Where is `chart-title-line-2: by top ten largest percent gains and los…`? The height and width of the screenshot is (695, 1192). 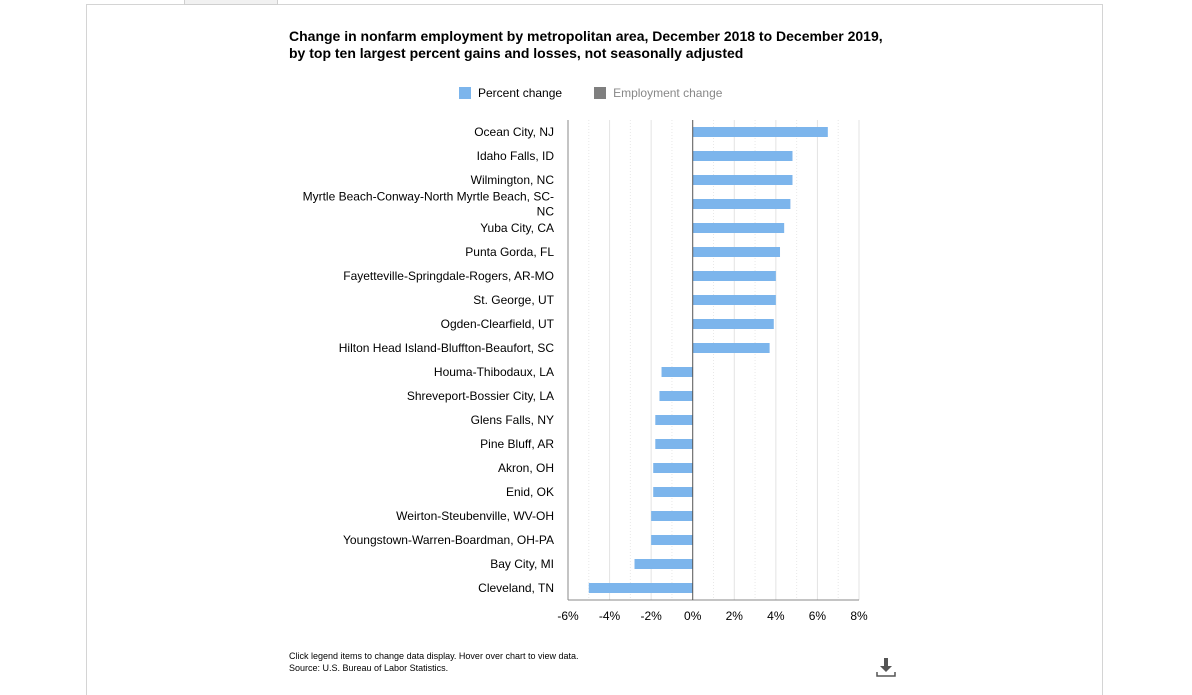 chart-title-line-2: by top ten largest percent gains and los… is located at coordinates (516, 53).